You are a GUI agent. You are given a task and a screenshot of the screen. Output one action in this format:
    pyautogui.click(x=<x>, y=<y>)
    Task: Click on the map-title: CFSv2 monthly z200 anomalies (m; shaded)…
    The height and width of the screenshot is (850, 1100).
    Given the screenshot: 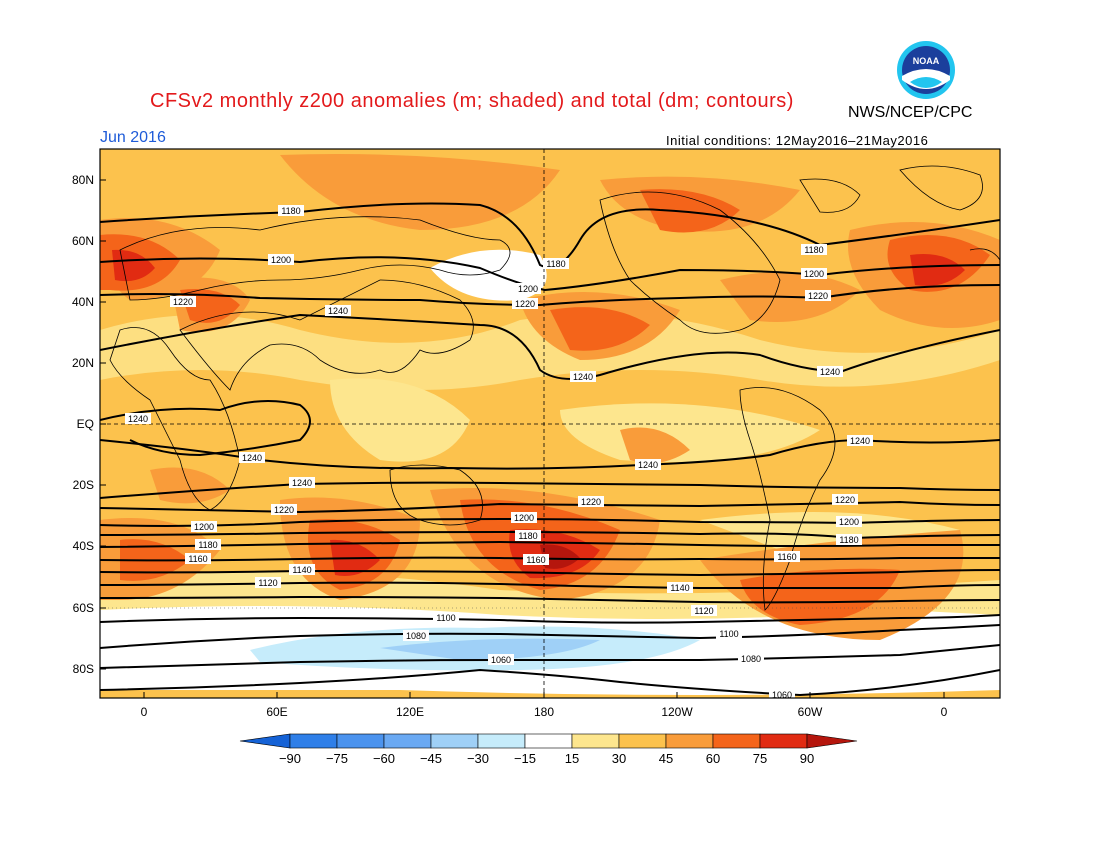 What is the action you would take?
    pyautogui.click(x=472, y=101)
    